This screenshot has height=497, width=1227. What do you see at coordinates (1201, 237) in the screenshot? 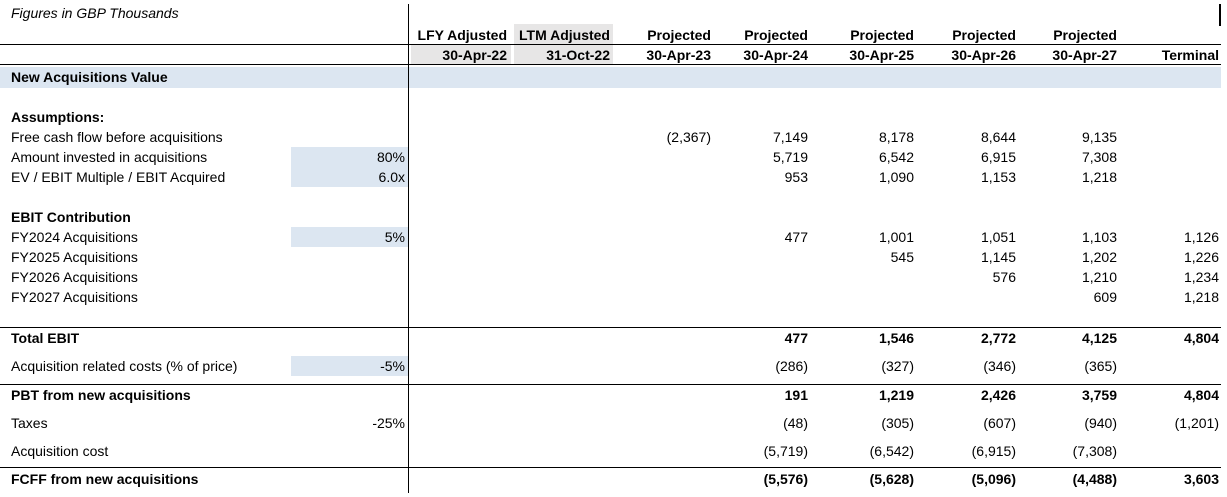
I see `value-cell: 1,126` at bounding box center [1201, 237].